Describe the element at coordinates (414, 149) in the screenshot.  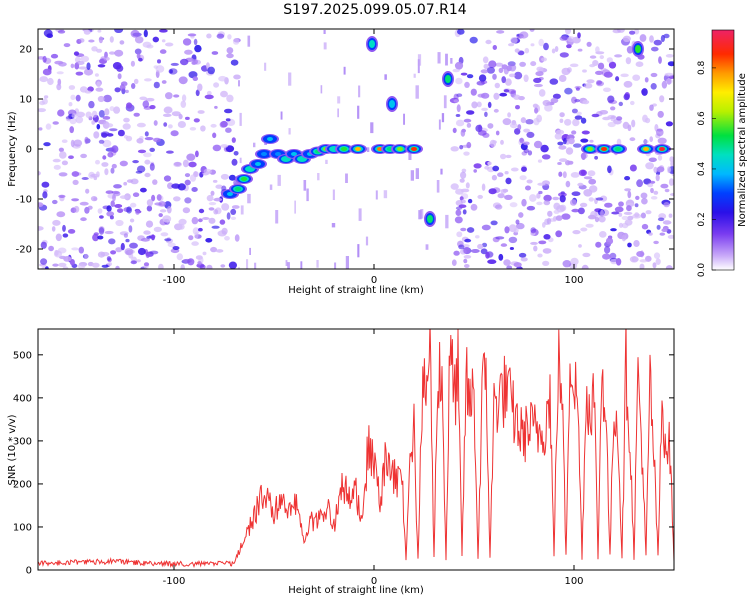
I see `signal-blob` at that location.